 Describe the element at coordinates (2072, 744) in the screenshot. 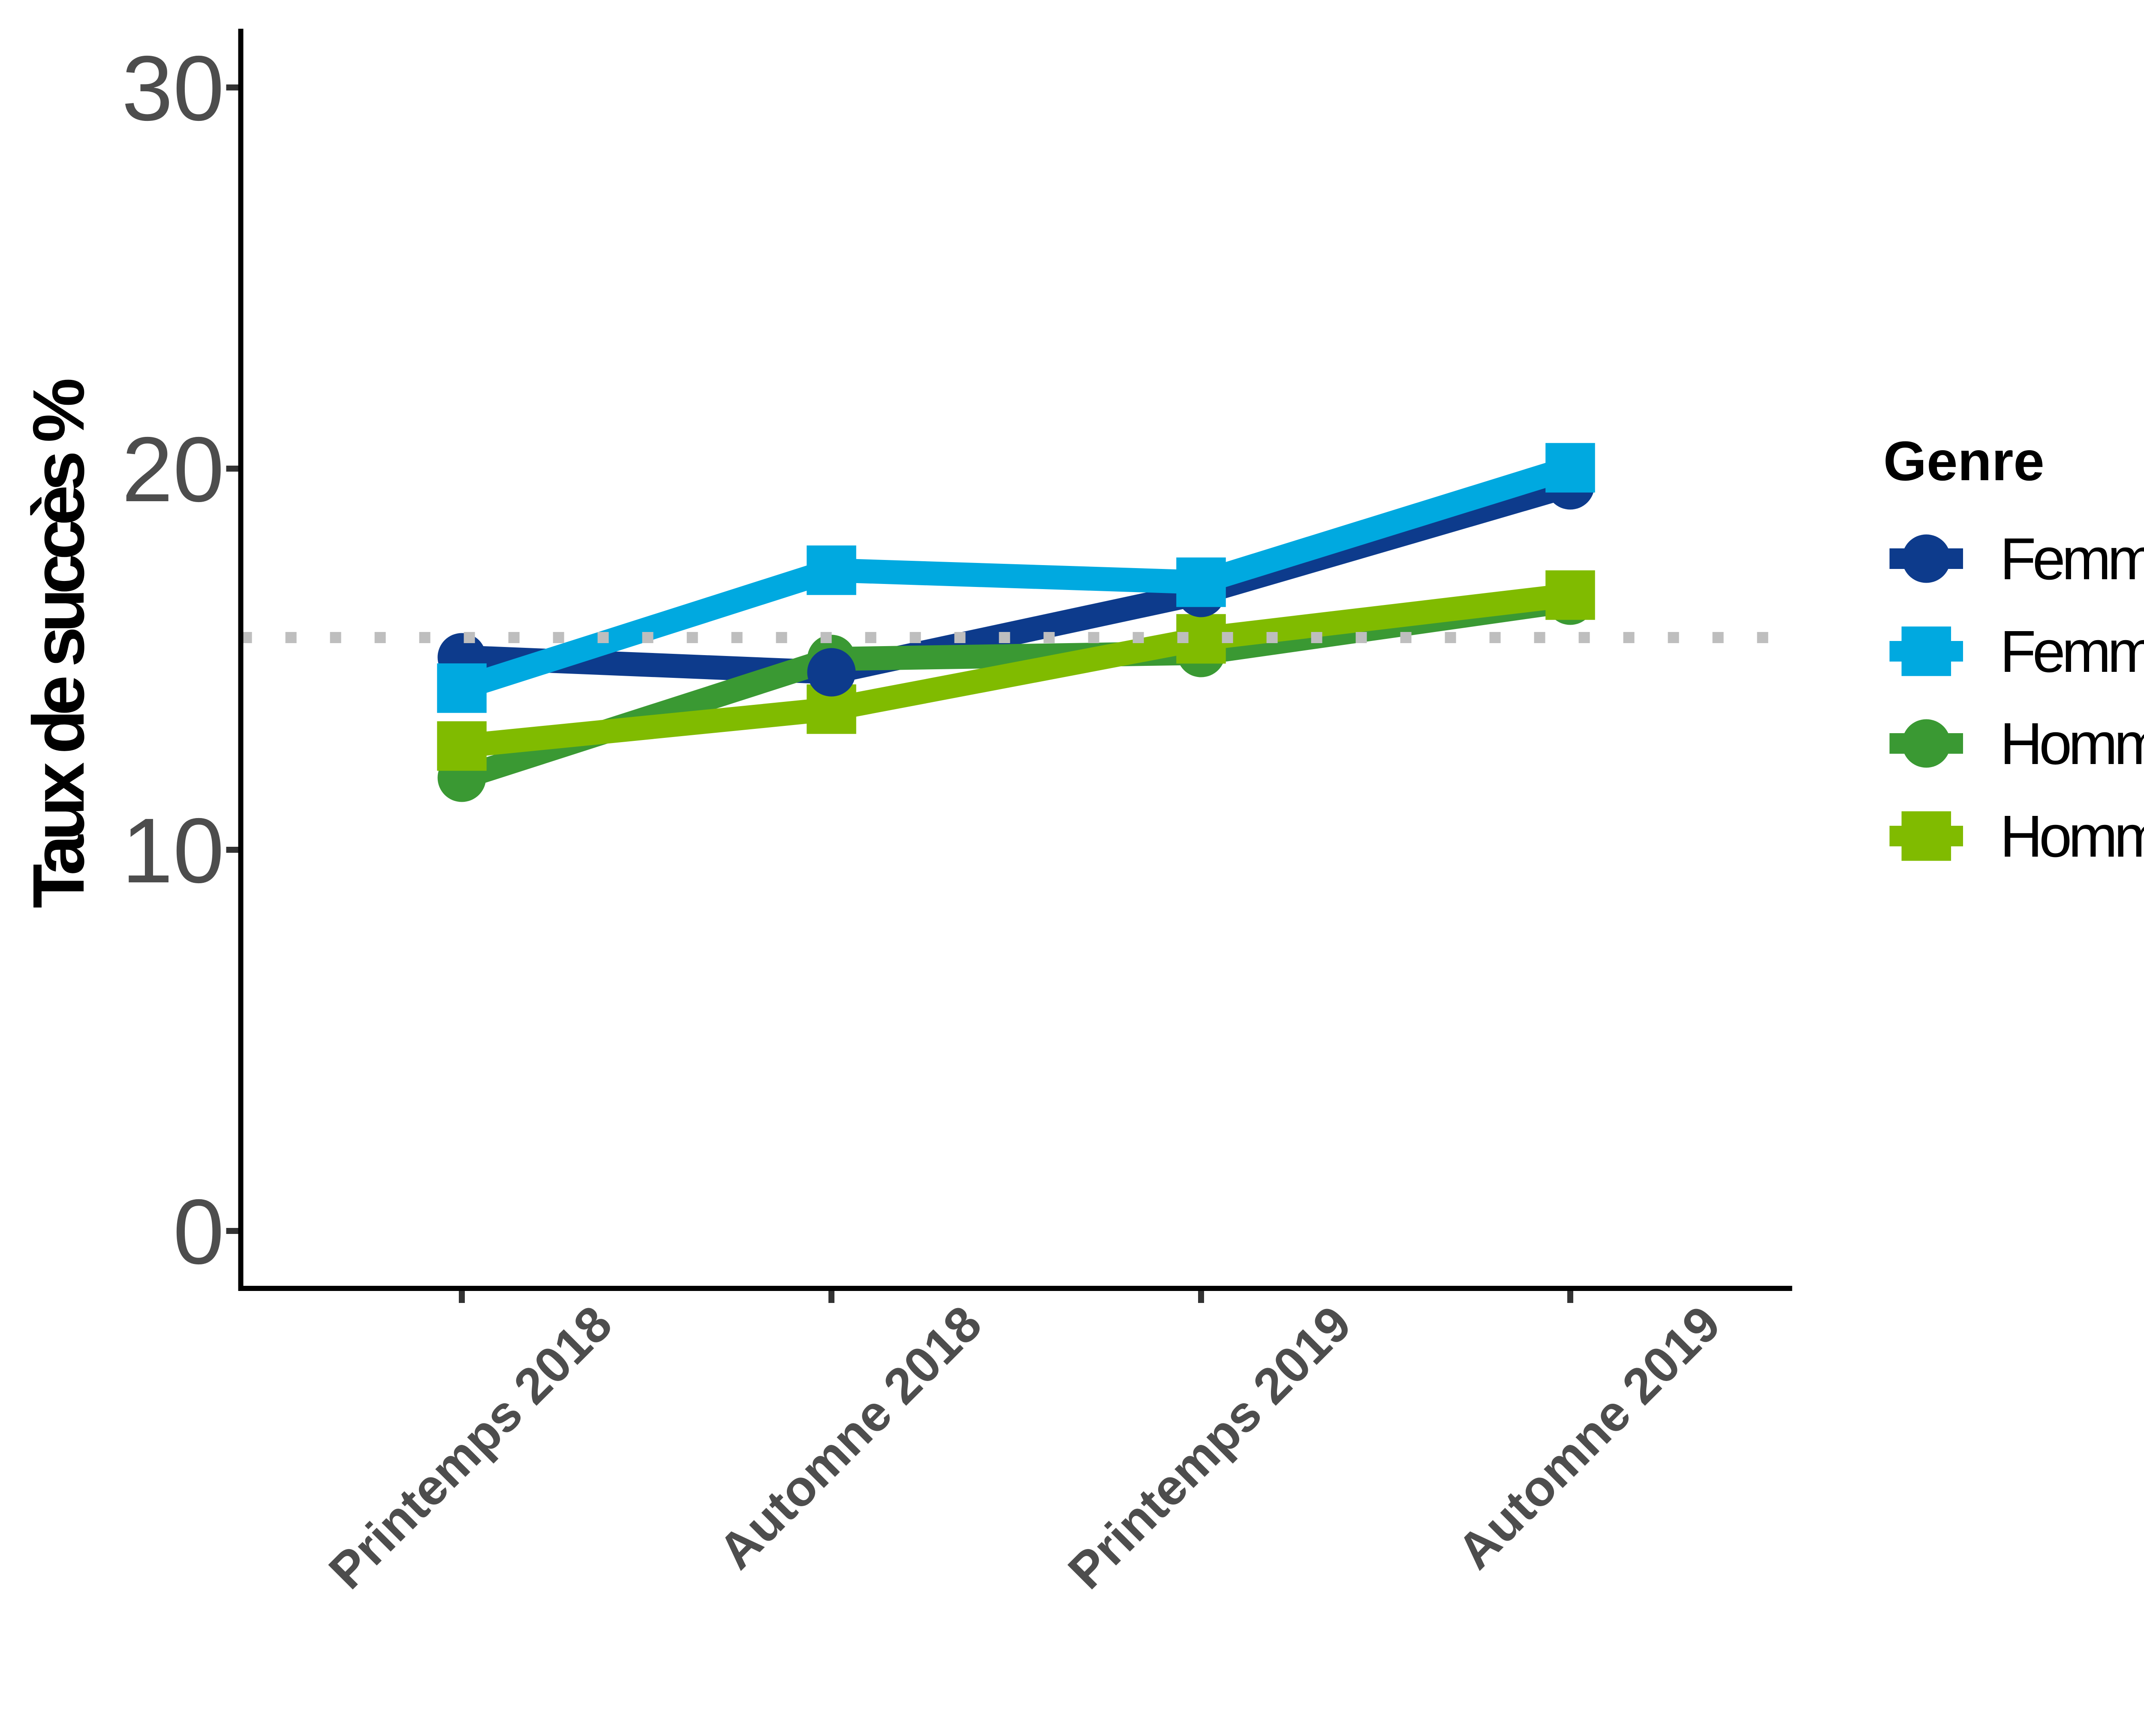

I see `svg-text: Homme, Non-CDC` at that location.